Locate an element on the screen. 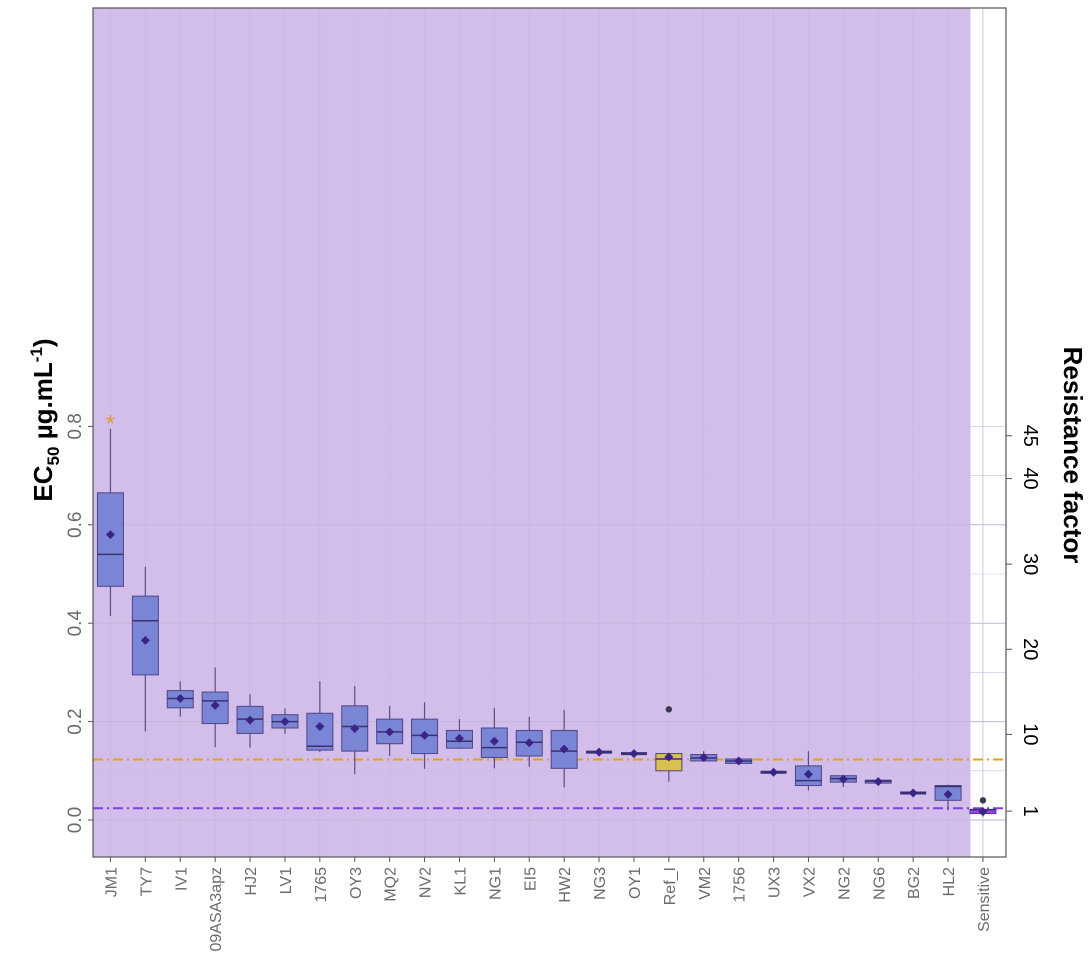 The image size is (1089, 960). boxplot-HJ2 is located at coordinates (250, 721).